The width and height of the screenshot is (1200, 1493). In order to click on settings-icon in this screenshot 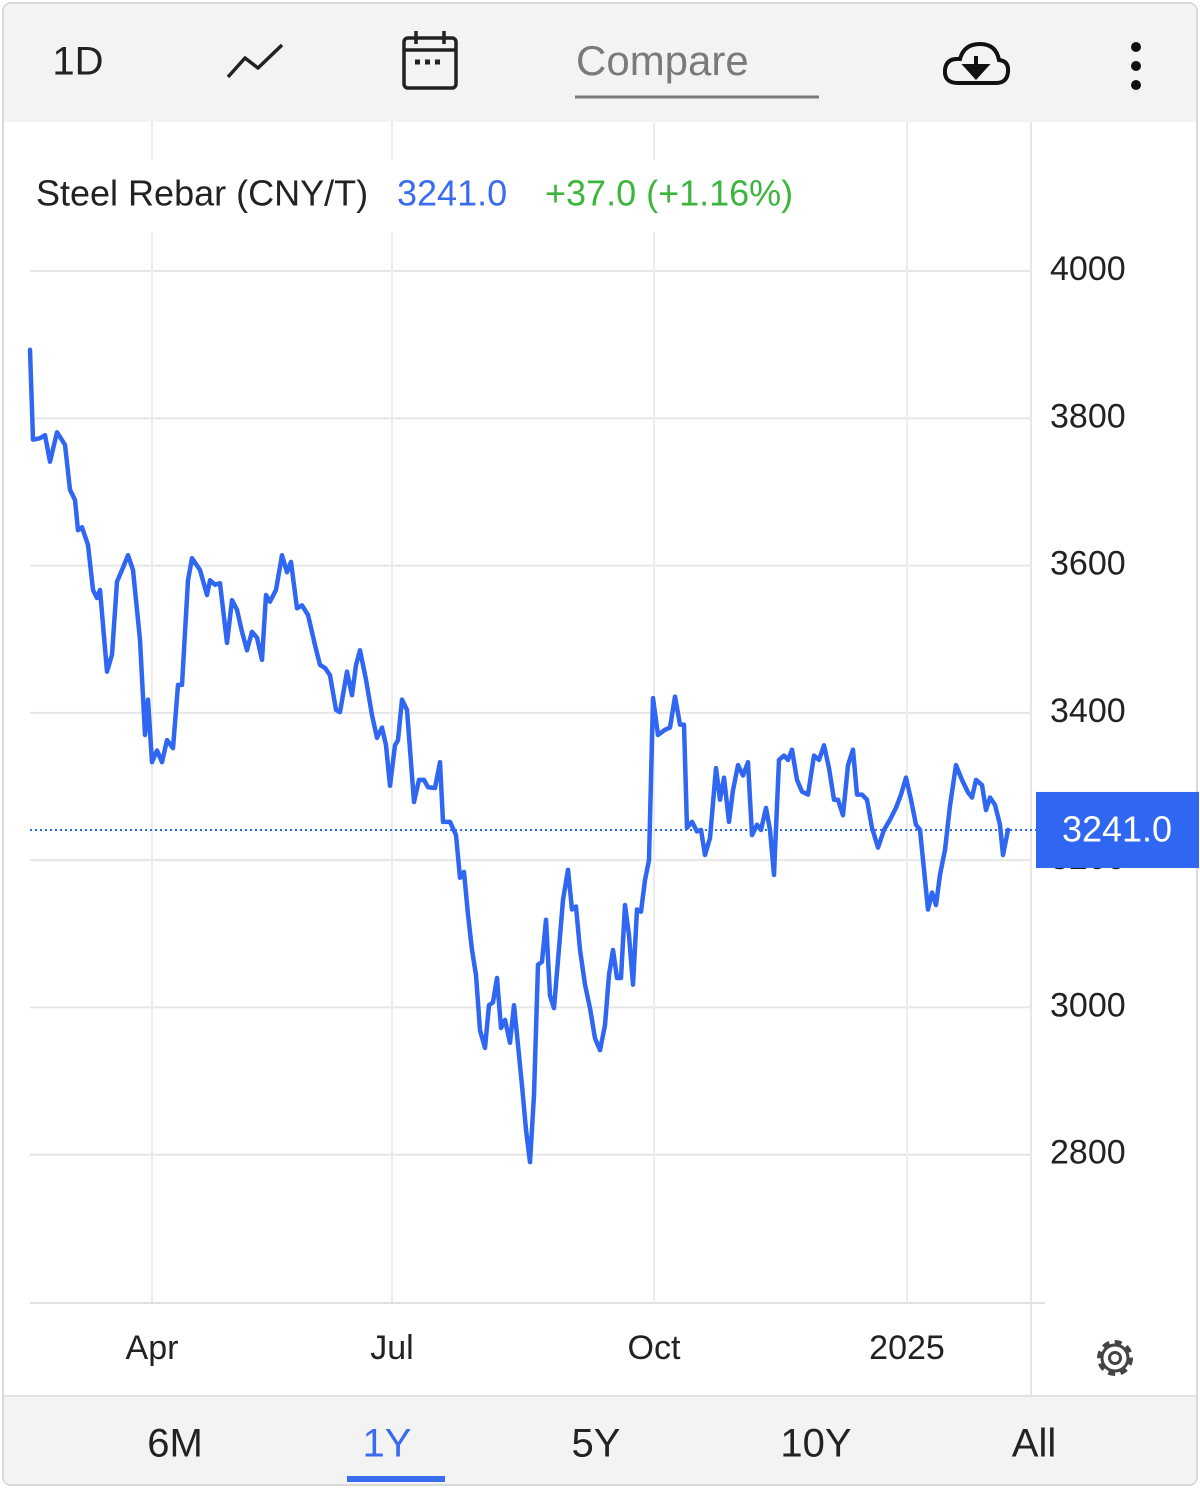, I will do `click(1115, 1358)`.